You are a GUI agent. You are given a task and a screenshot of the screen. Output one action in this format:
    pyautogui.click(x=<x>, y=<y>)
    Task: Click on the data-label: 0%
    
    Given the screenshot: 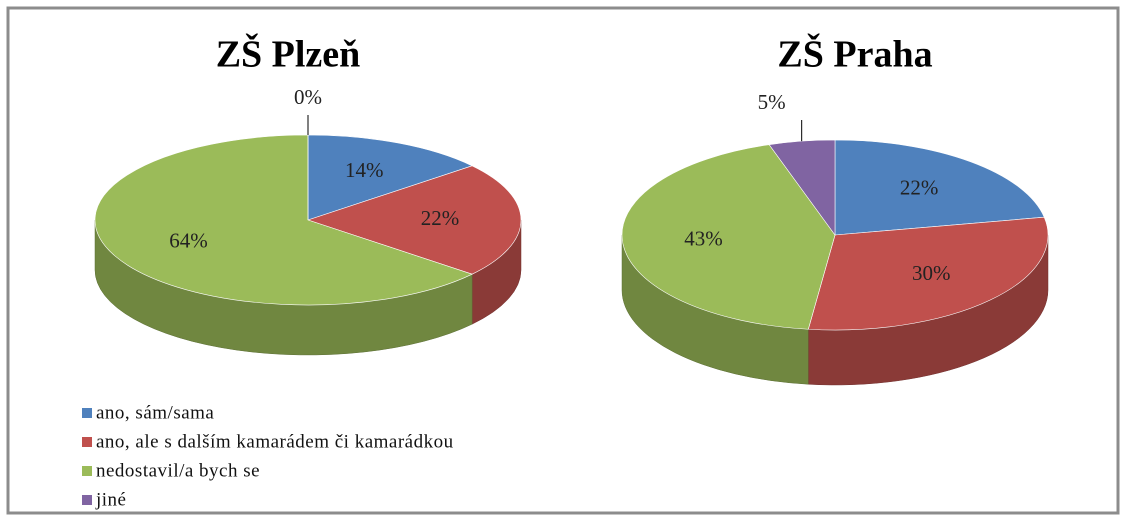 What is the action you would take?
    pyautogui.click(x=308, y=97)
    